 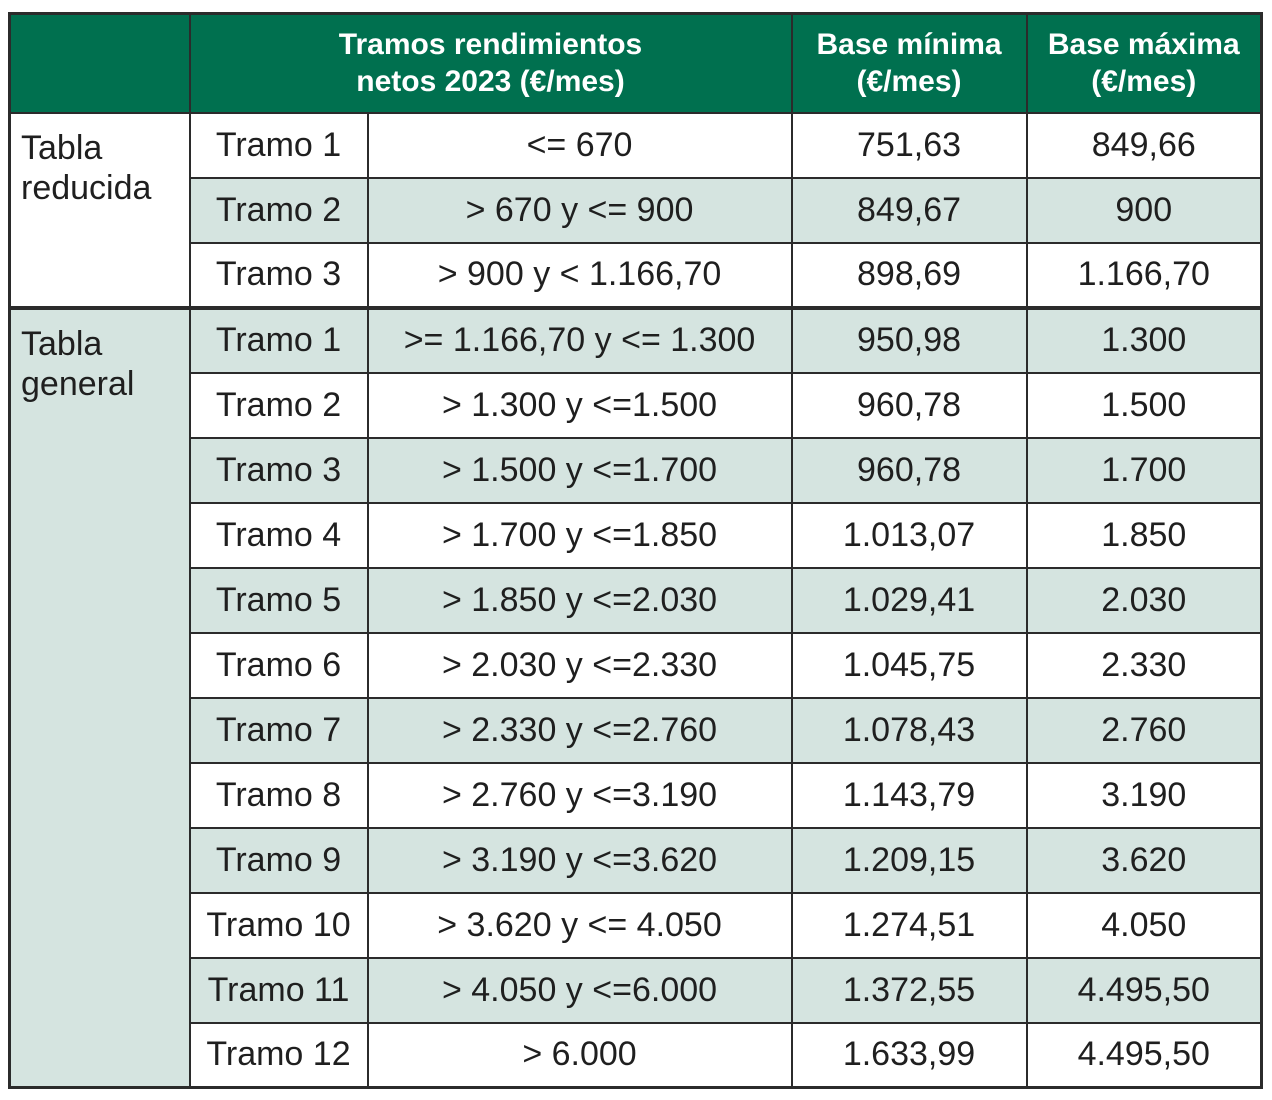 I want to click on tramo-cell: Tramo 11, so click(x=278, y=990).